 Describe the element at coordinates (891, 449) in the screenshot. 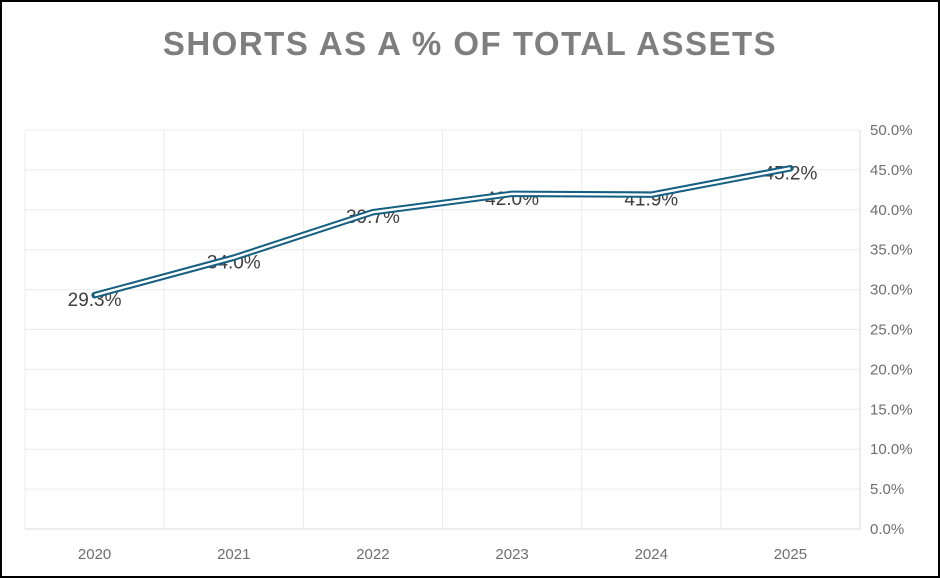

I see `y-axis-tick-label: 10.0%` at that location.